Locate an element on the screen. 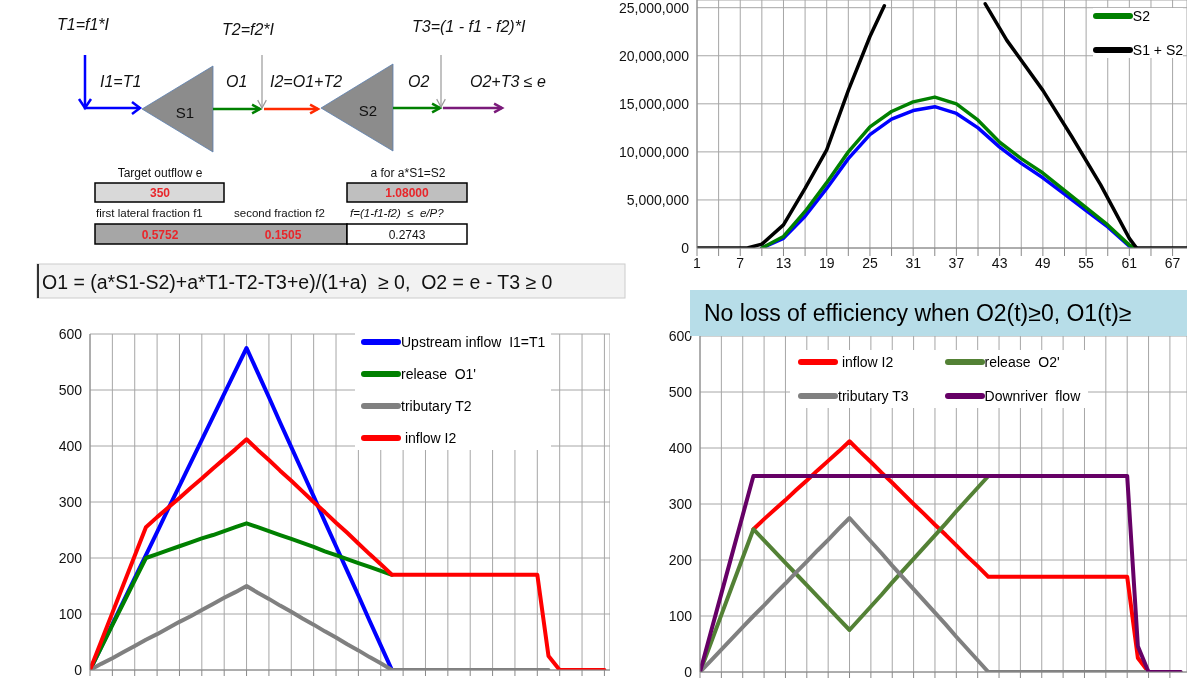  y-tick-label: 5,000,000 is located at coordinates (658, 199).